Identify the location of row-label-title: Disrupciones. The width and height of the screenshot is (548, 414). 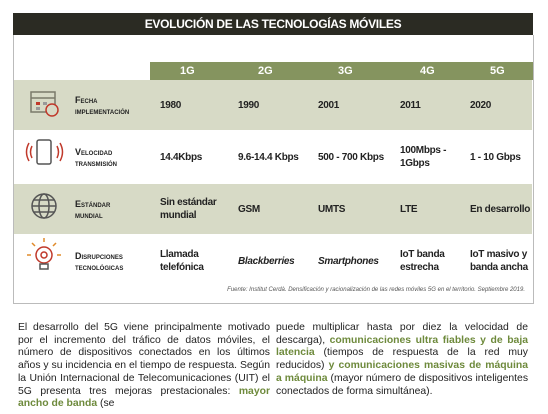
(99, 256).